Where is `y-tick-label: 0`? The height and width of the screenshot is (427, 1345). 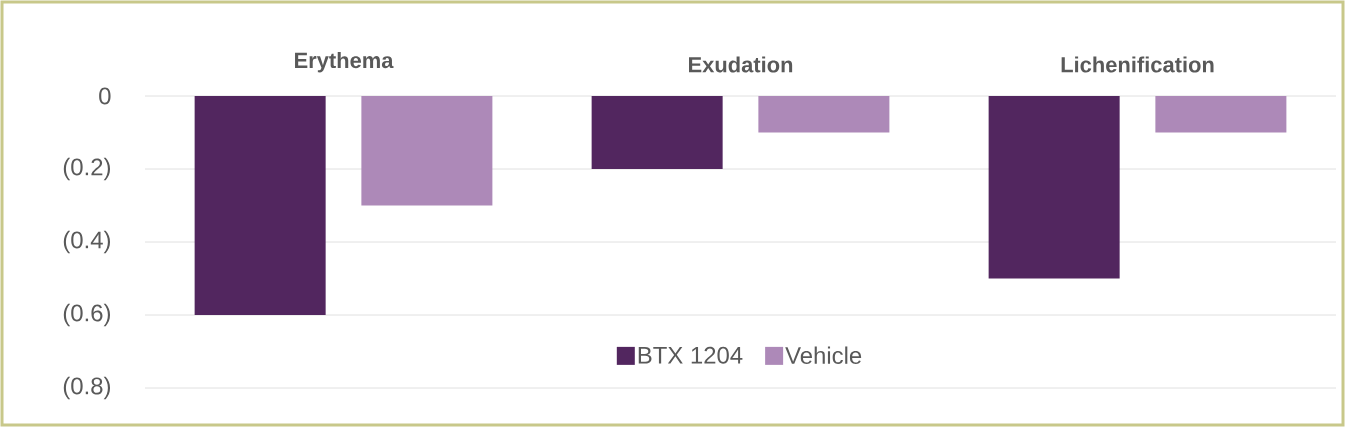
y-tick-label: 0 is located at coordinates (105, 96).